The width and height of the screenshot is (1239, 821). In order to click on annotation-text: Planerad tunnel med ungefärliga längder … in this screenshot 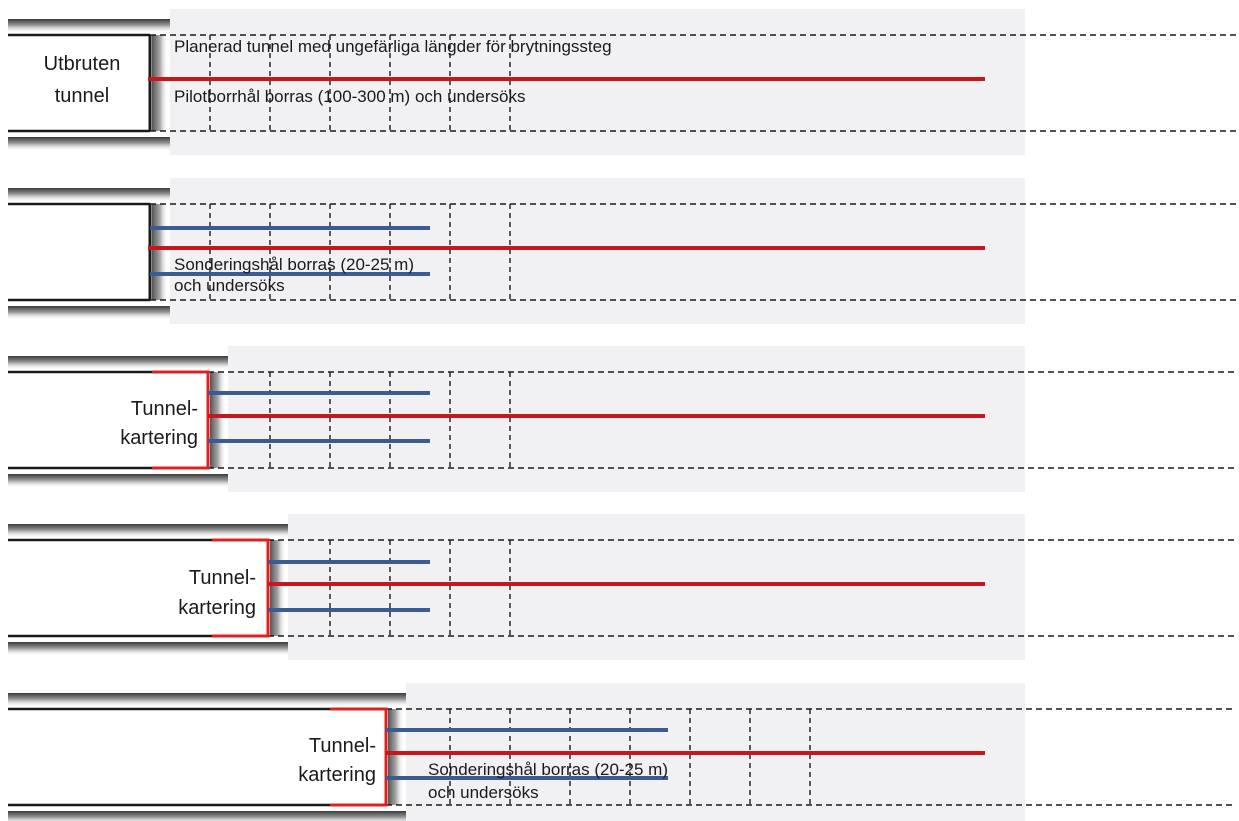, I will do `click(393, 46)`.